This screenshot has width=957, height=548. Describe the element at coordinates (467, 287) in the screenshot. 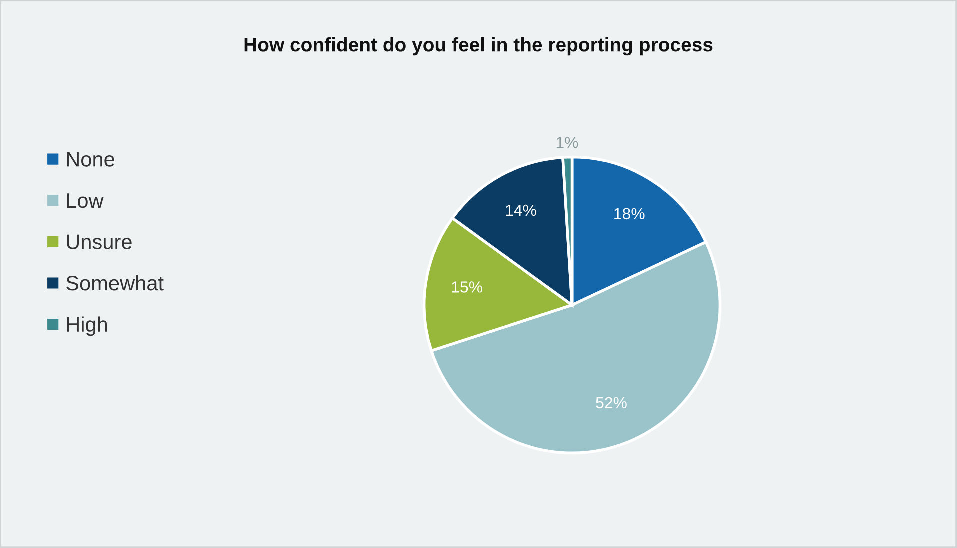

I see `data-label: 15%` at that location.